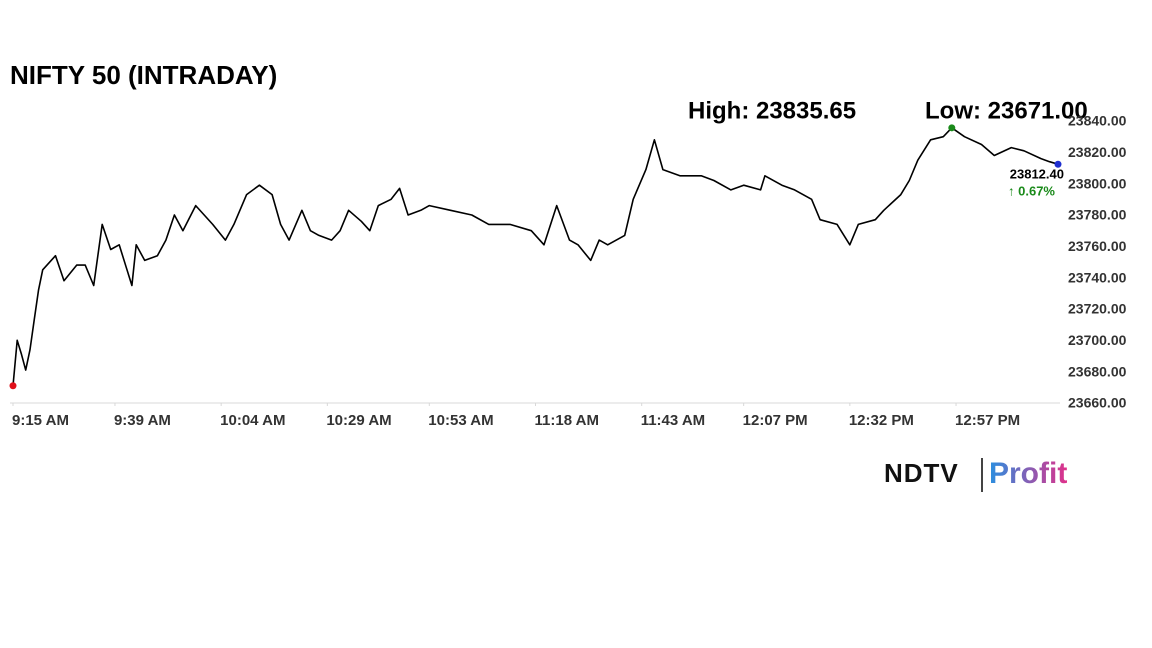 Image resolution: width=1152 pixels, height=648 pixels. I want to click on x-tick-label: 12:32 PM, so click(881, 420).